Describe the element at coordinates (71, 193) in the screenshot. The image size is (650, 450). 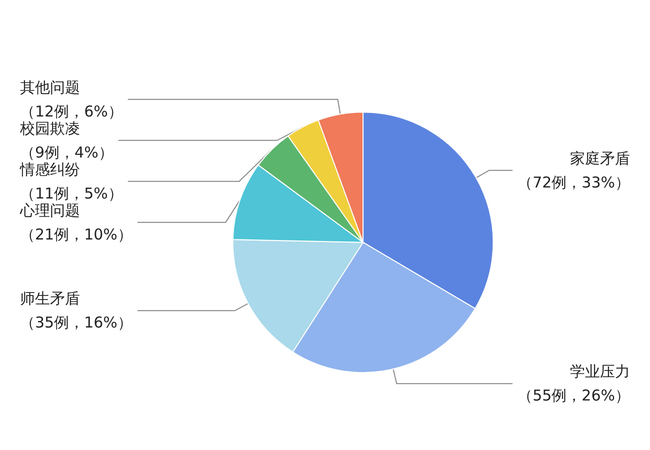
I see `data-label: （11例，5%）` at that location.